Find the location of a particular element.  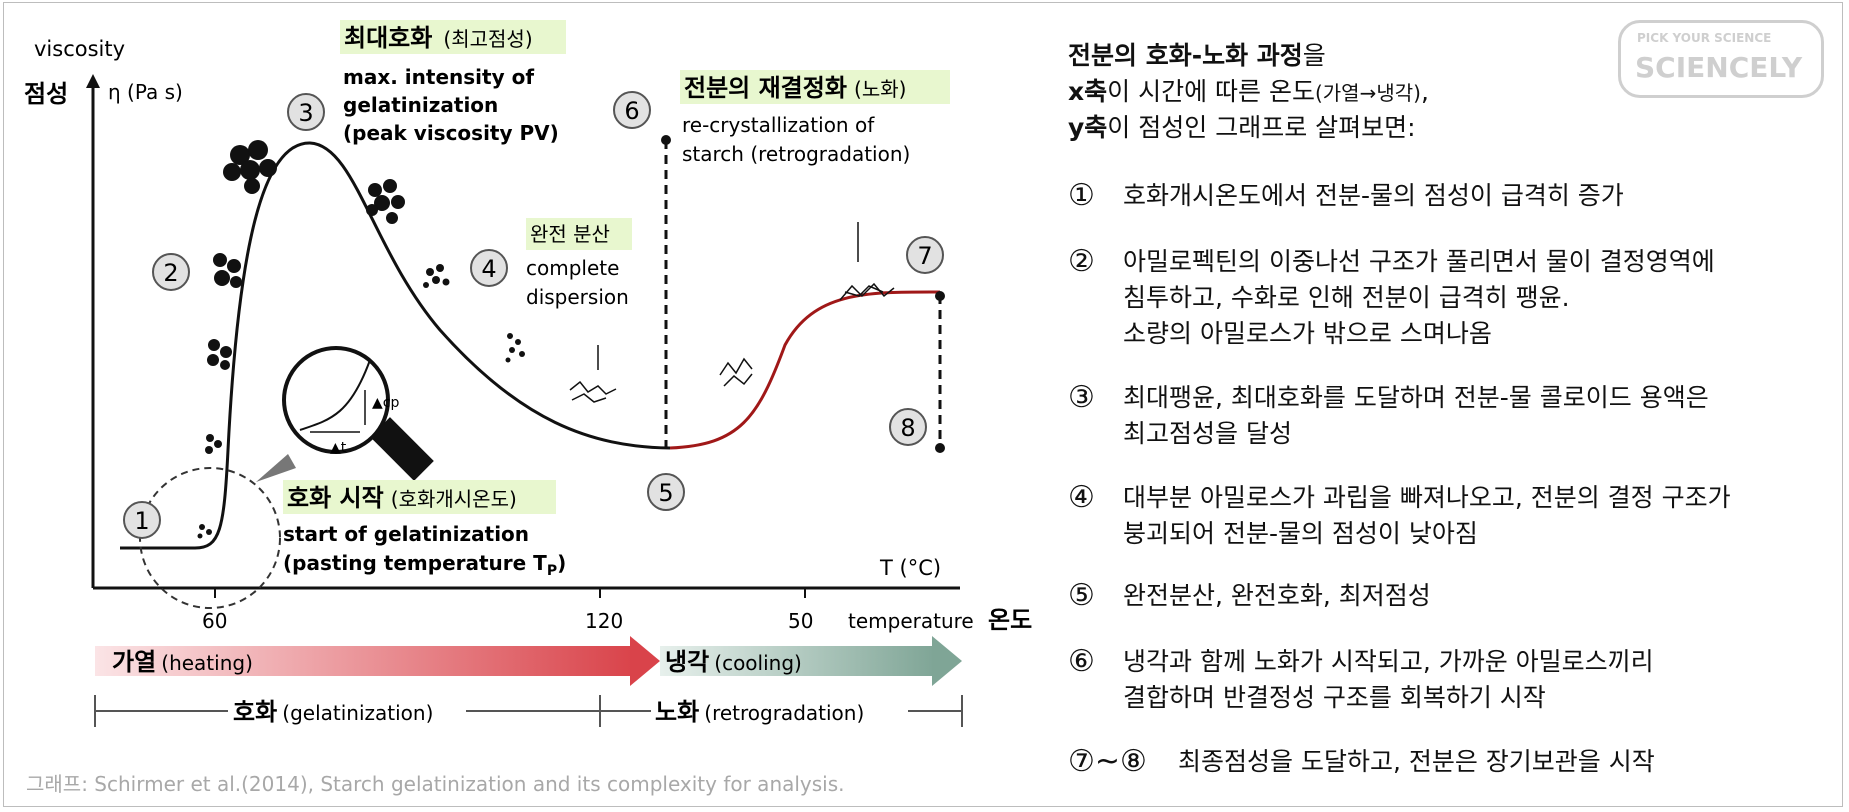

heating-label: 가열 (heating) is located at coordinates (182, 662).